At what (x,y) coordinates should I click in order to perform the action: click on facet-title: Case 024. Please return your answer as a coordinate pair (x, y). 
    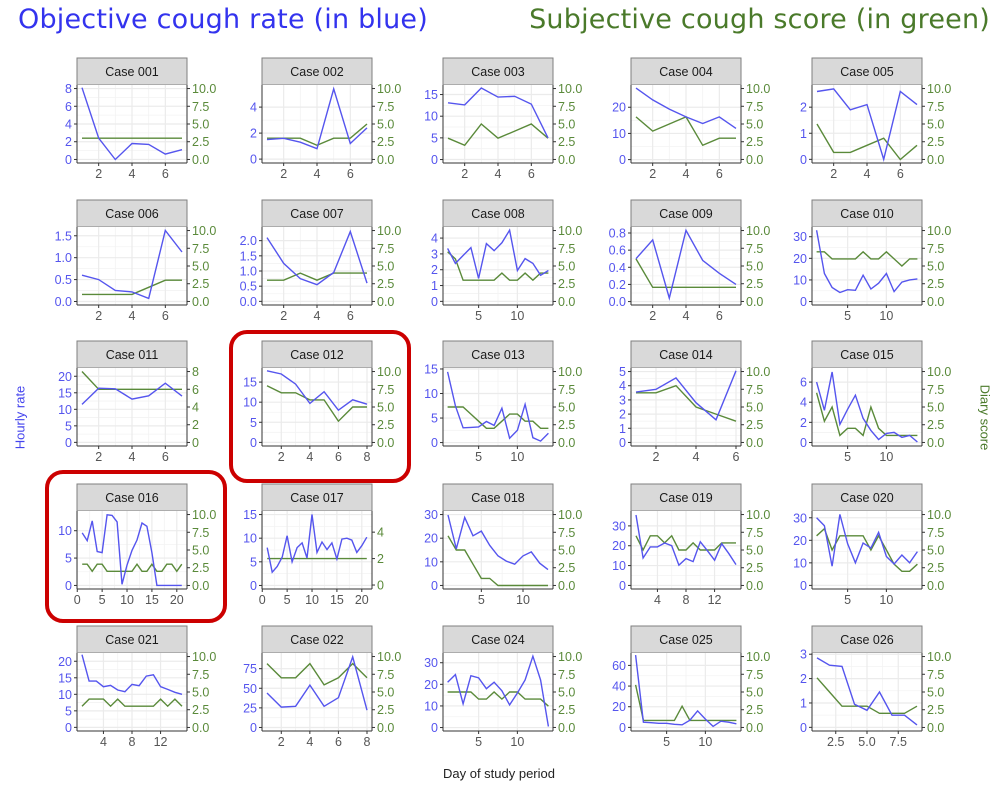
    Looking at the image, I should click on (498, 640).